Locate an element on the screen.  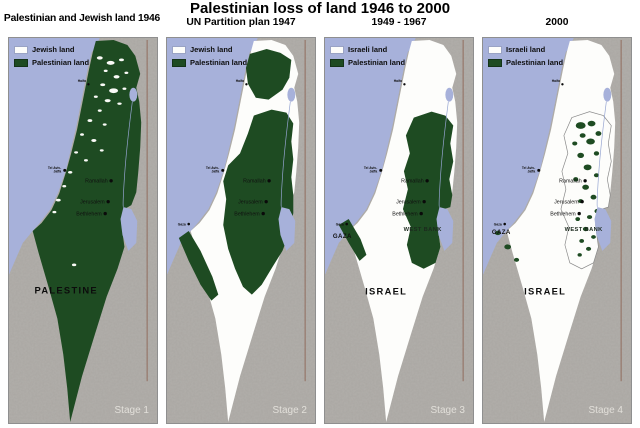
page-title: Palestinian loss of land 1946 to 2000 is located at coordinates (320, 8).